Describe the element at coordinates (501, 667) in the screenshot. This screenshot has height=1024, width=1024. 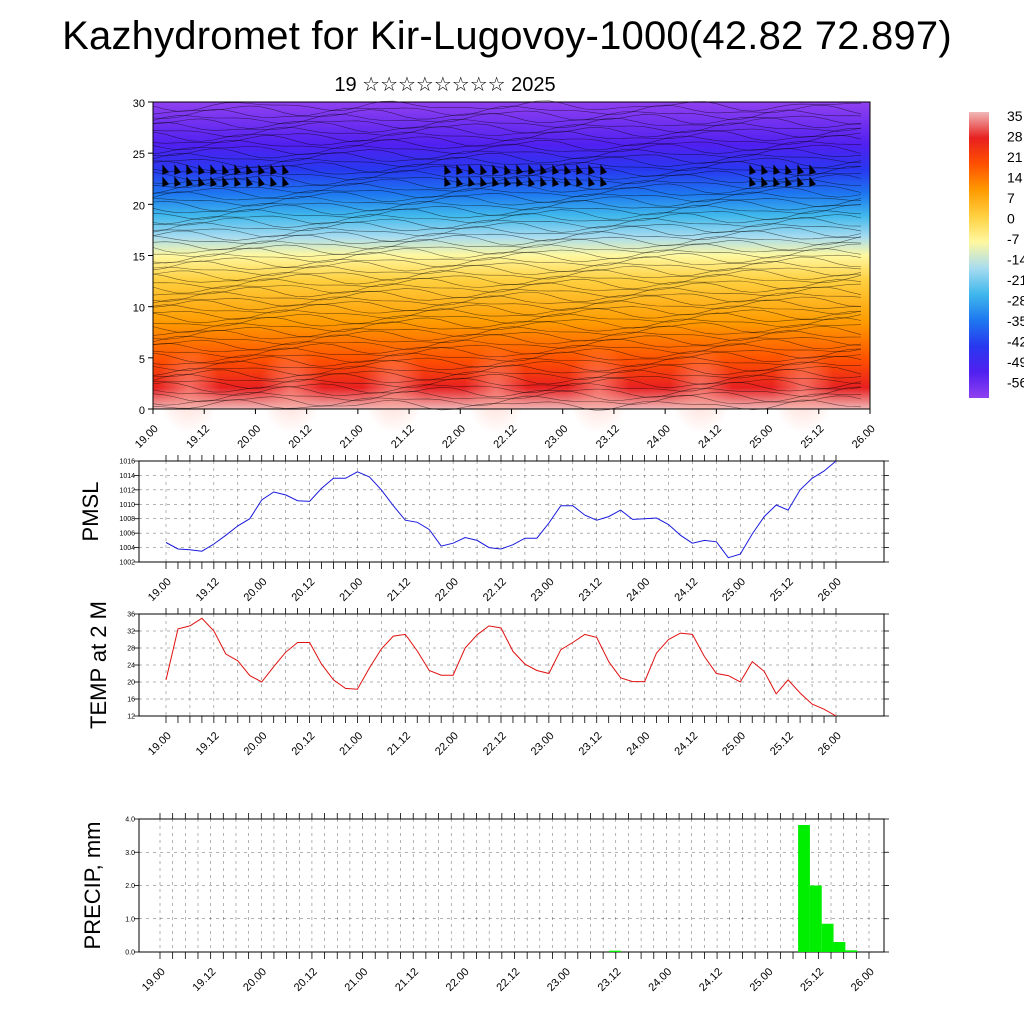
I see `series-line` at that location.